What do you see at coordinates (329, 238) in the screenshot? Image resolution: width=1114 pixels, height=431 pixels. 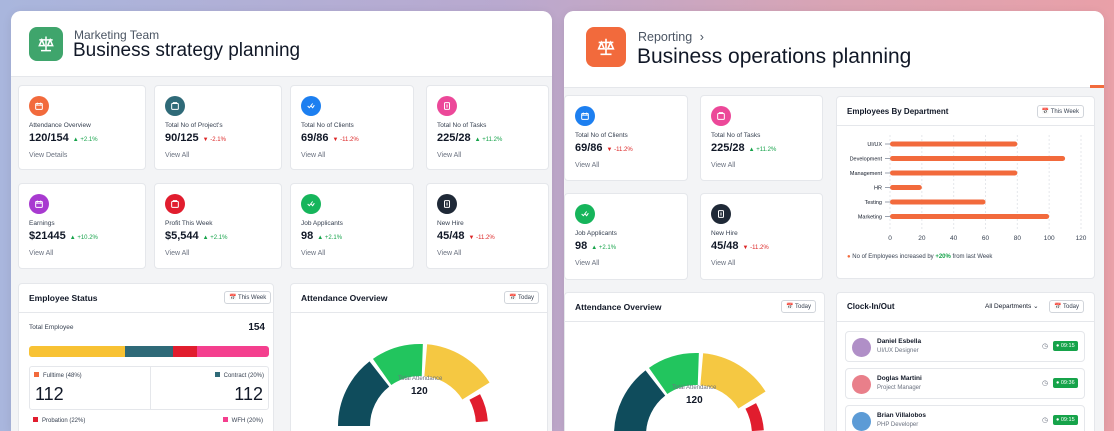 I see `stat-trend: ▲ +2.1%` at bounding box center [329, 238].